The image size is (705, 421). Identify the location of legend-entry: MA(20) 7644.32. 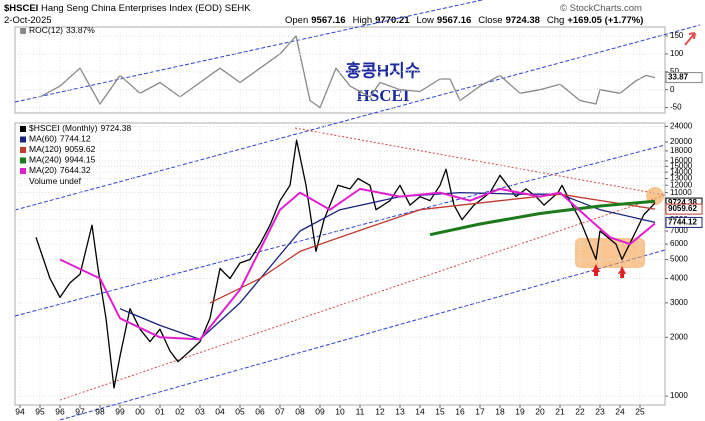
(60, 170).